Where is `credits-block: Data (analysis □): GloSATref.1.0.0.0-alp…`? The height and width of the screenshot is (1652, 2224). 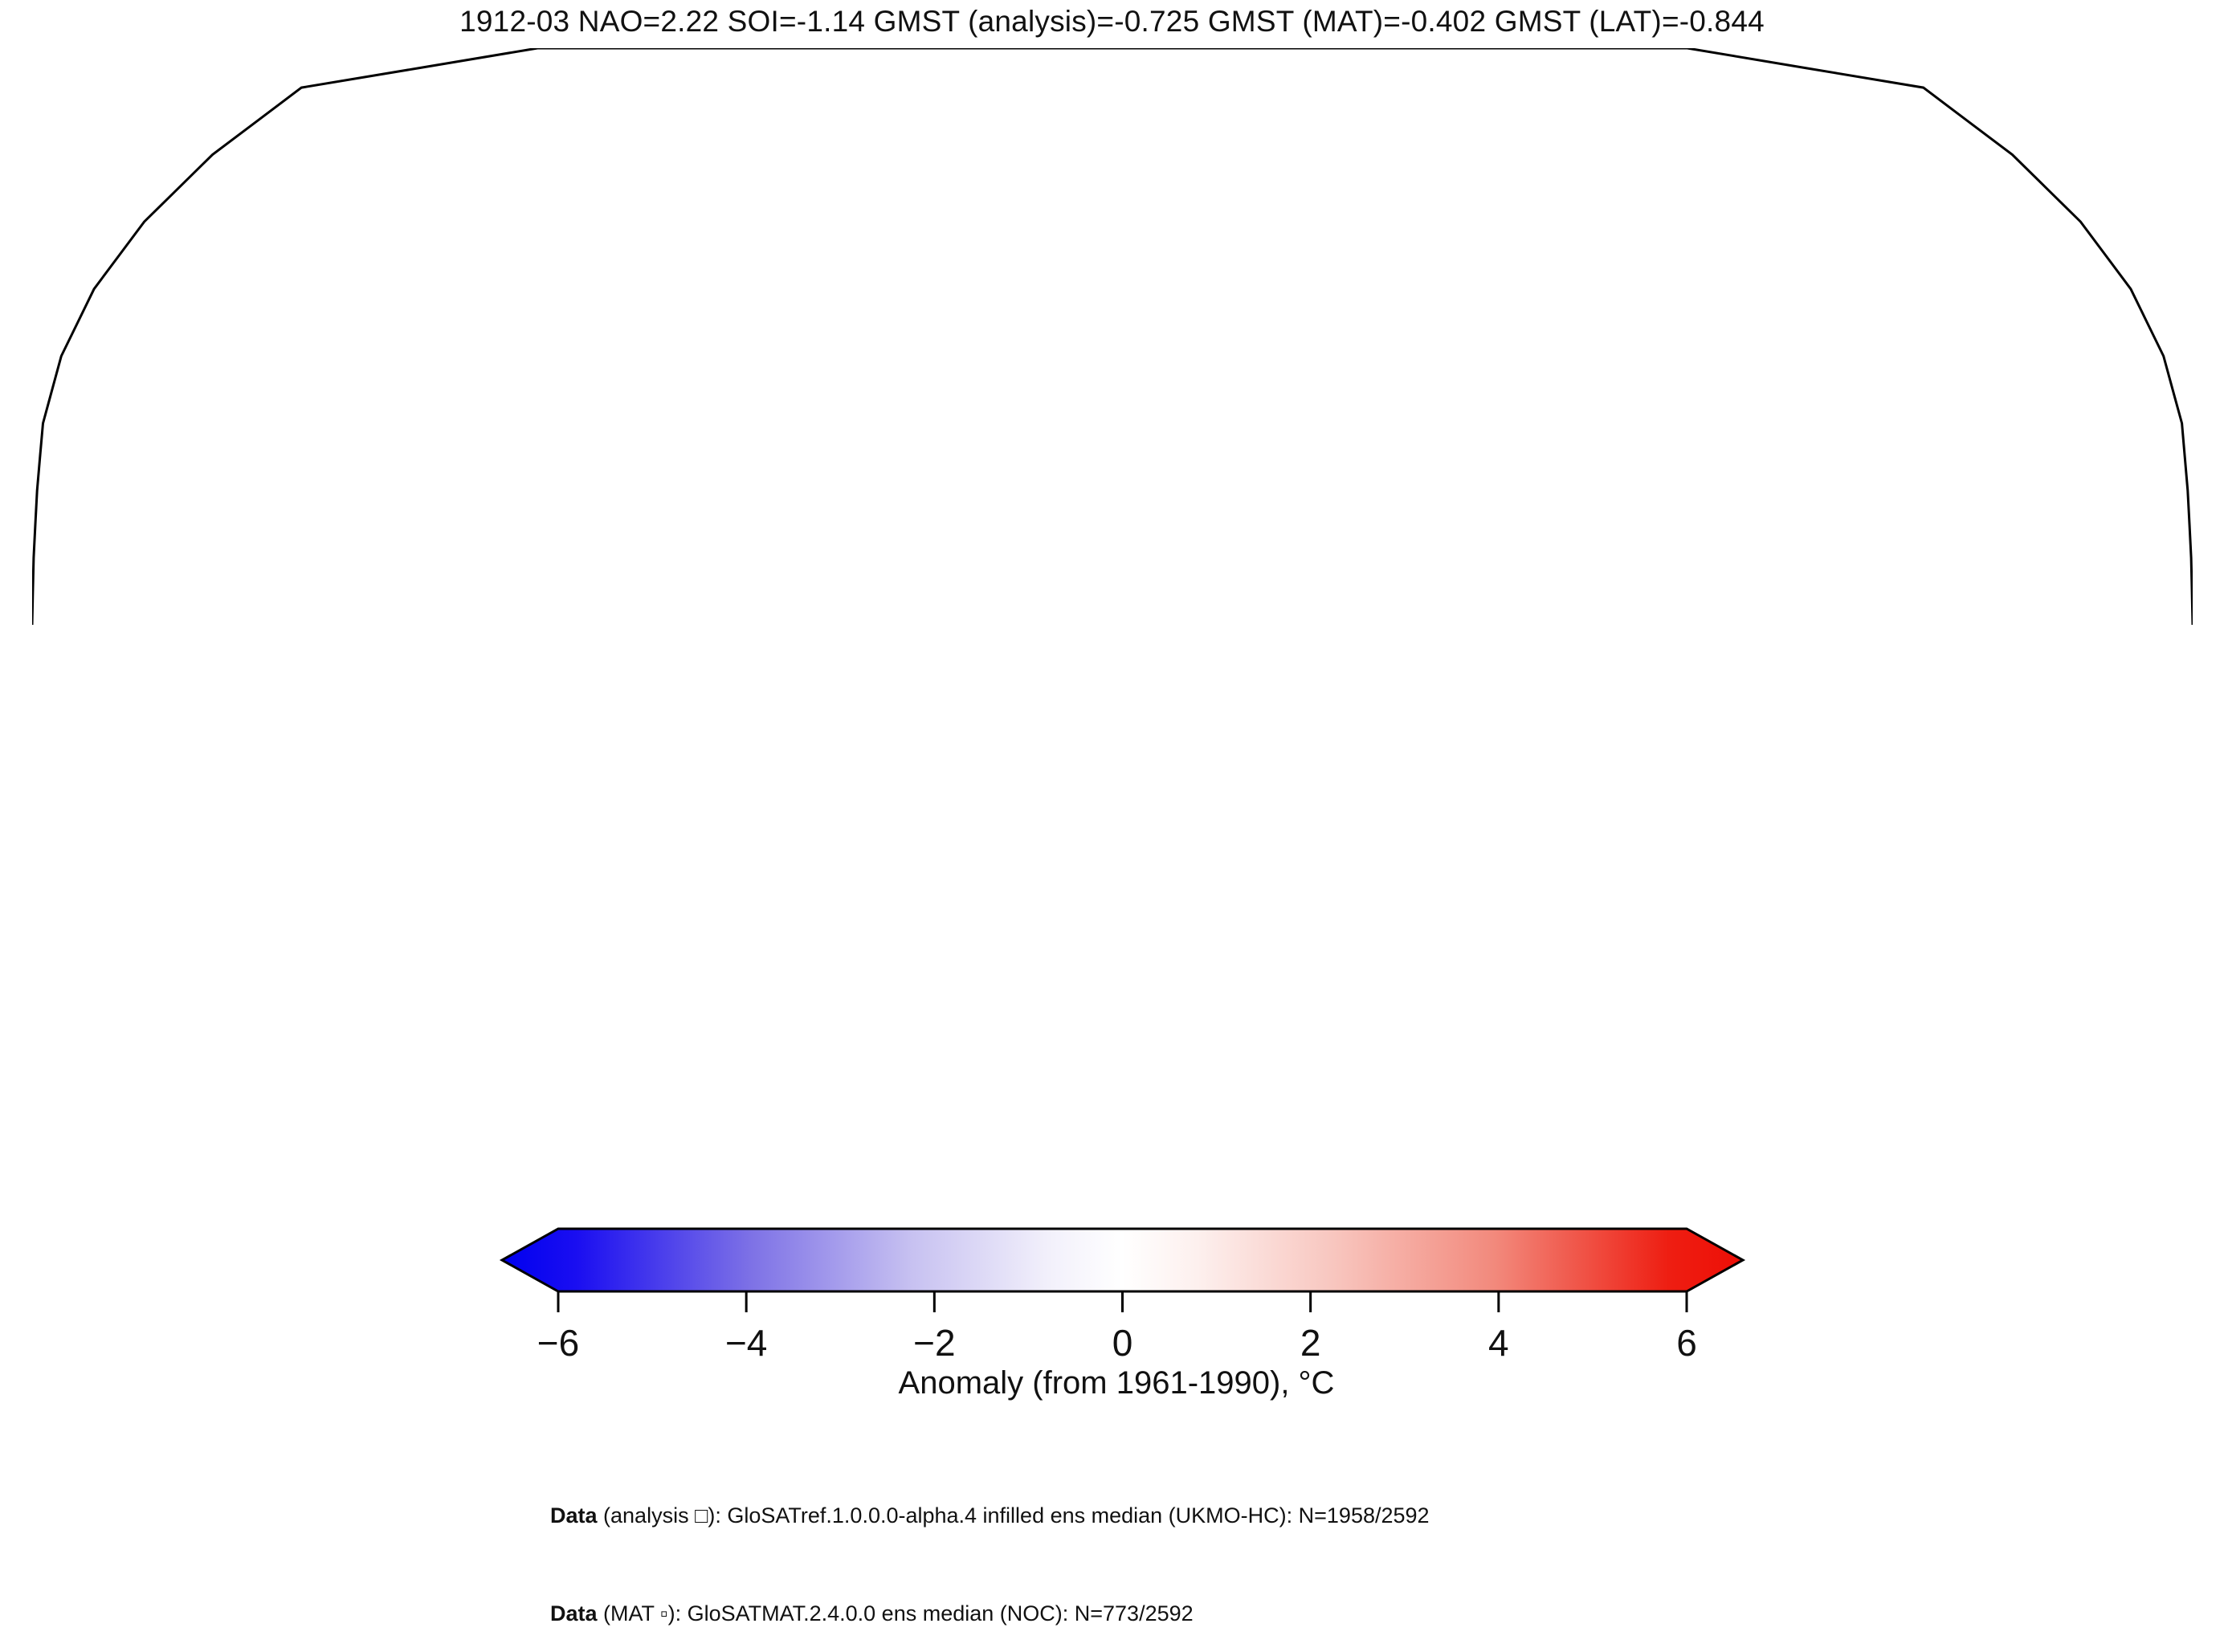 credits-block: Data (analysis □): GloSATref.1.0.0.0-alp… is located at coordinates (1013, 1543).